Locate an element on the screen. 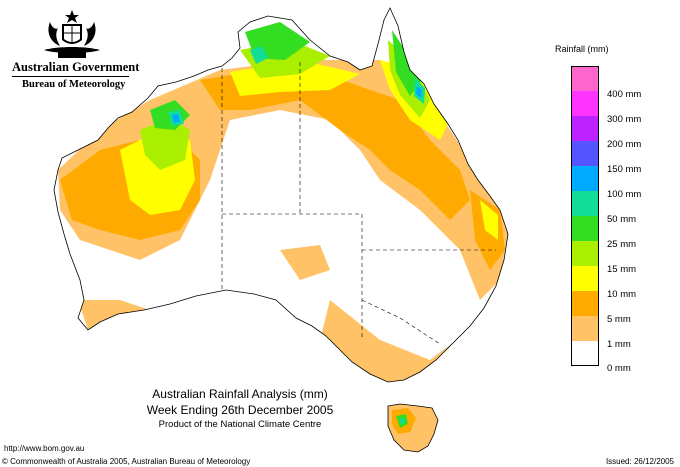 The width and height of the screenshot is (680, 467). legend-label: 25 mm is located at coordinates (622, 244).